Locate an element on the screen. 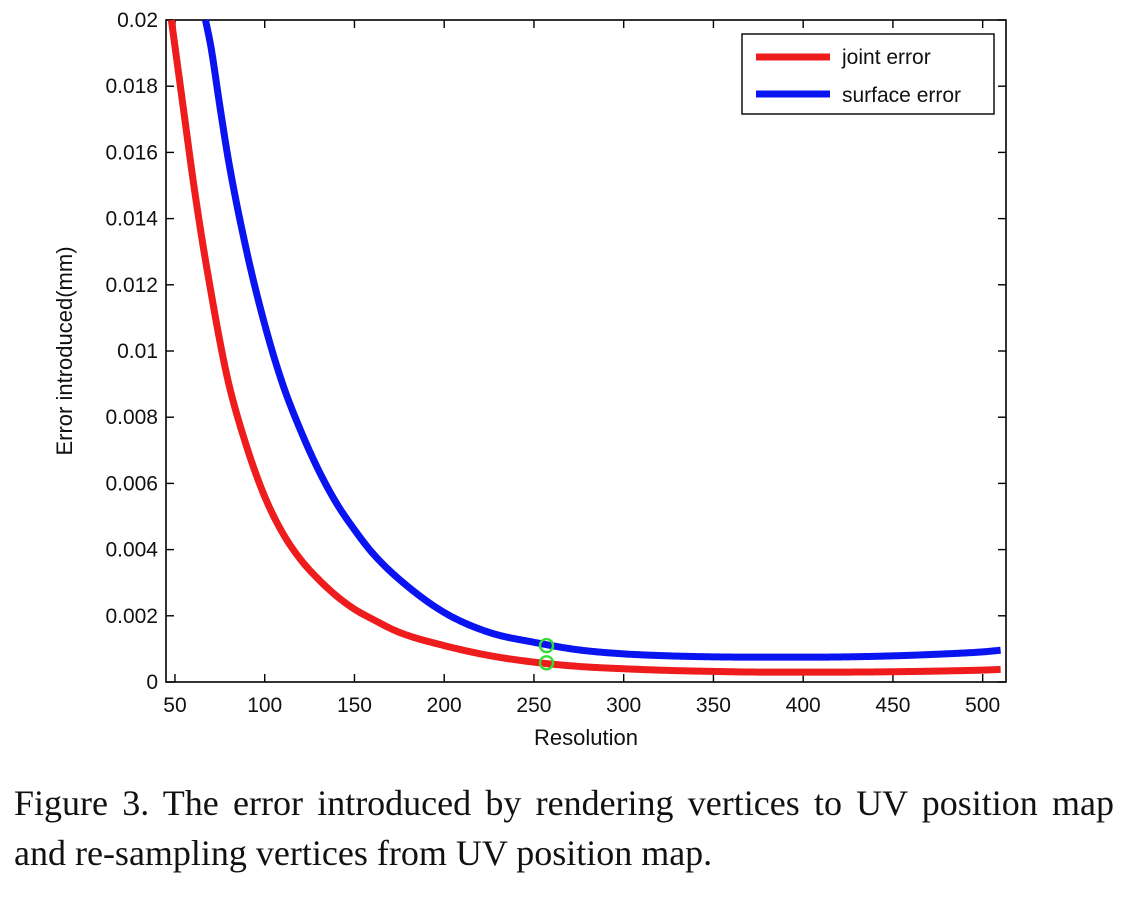  highlight-markers is located at coordinates (546, 654).